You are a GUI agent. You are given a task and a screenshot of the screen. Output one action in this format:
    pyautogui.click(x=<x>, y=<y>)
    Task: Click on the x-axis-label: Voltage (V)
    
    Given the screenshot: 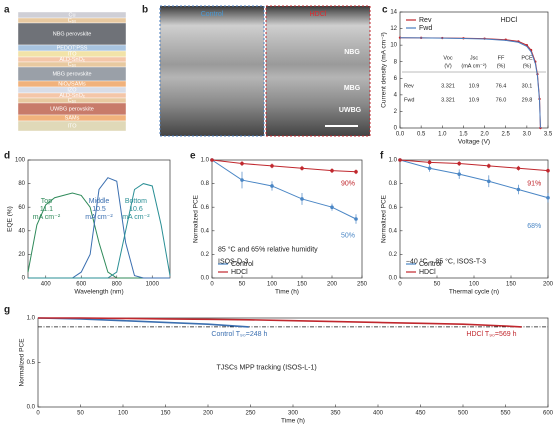 What is the action you would take?
    pyautogui.click(x=474, y=142)
    